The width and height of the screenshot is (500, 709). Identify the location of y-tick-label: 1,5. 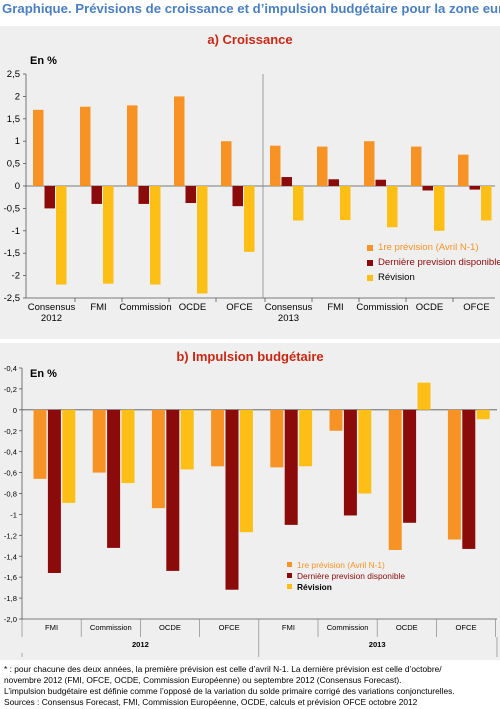
(13, 119).